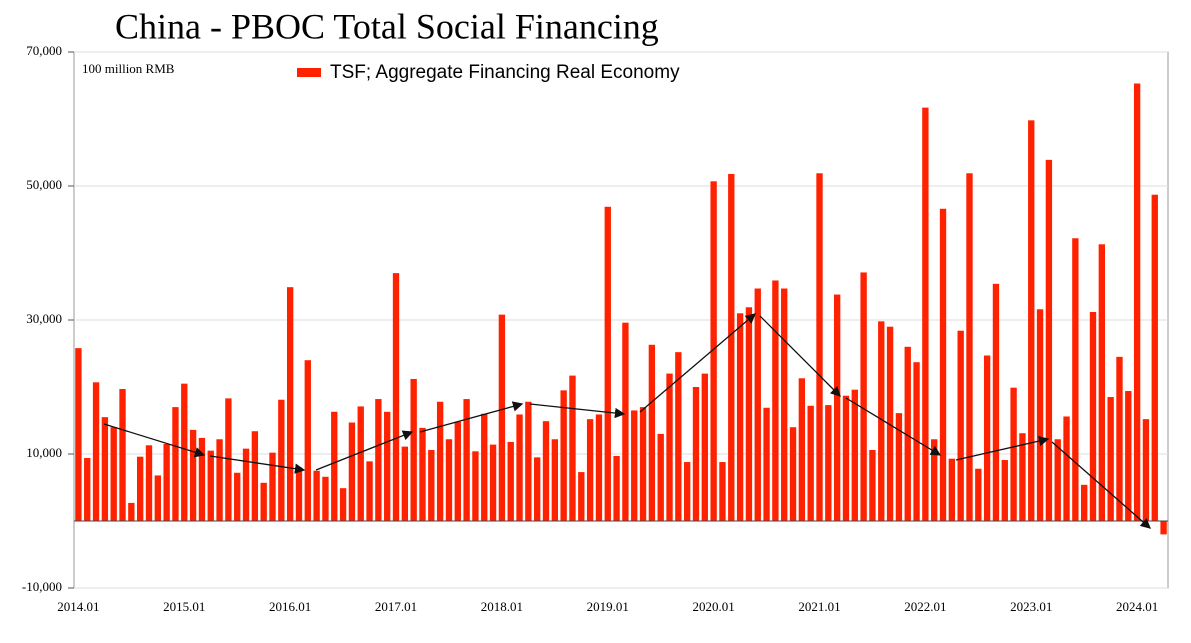 This screenshot has width=1191, height=643. What do you see at coordinates (44, 184) in the screenshot?
I see `y-tick-label: 50,000` at bounding box center [44, 184].